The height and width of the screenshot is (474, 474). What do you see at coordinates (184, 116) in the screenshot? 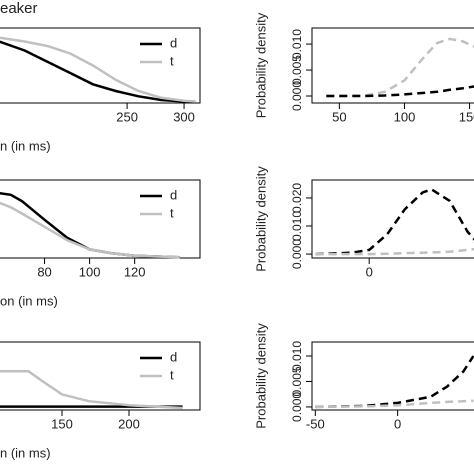
I see `x-tick-label: 300` at bounding box center [184, 116].